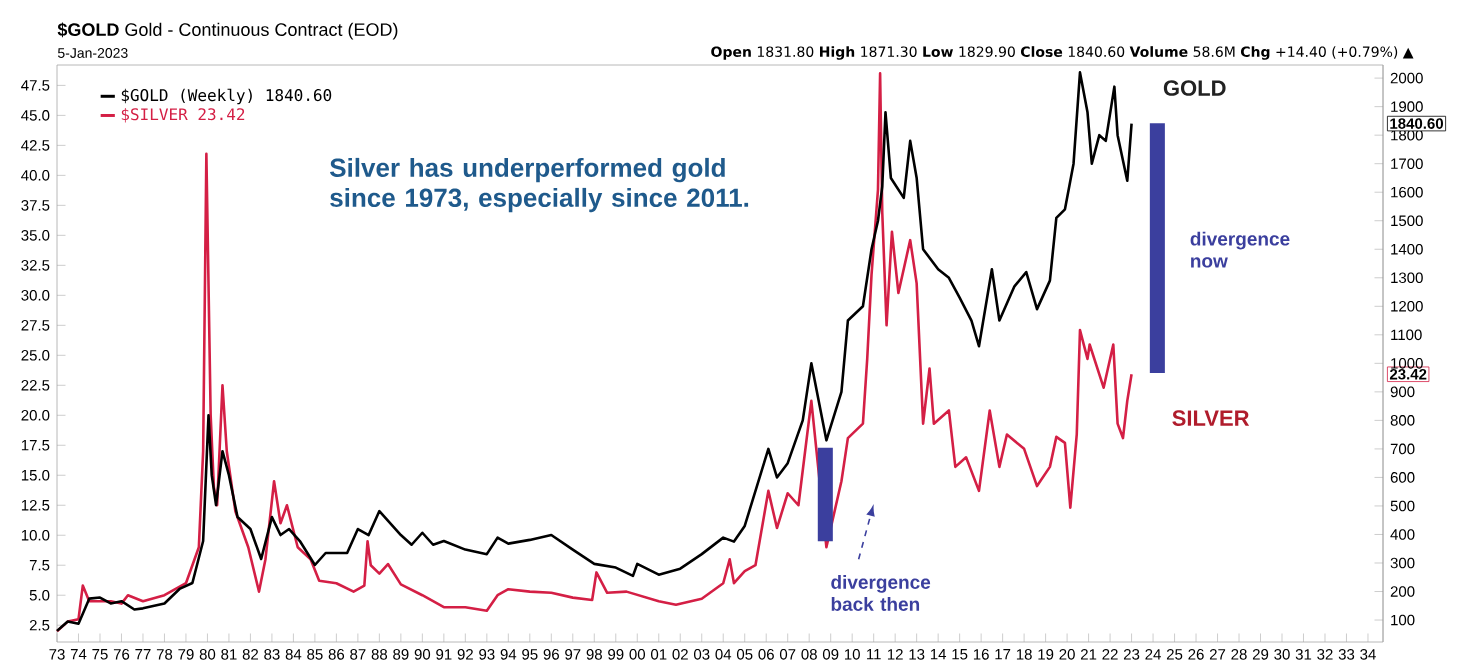  Describe the element at coordinates (1402, 506) in the screenshot. I see `y2-tick-label: 500` at that location.